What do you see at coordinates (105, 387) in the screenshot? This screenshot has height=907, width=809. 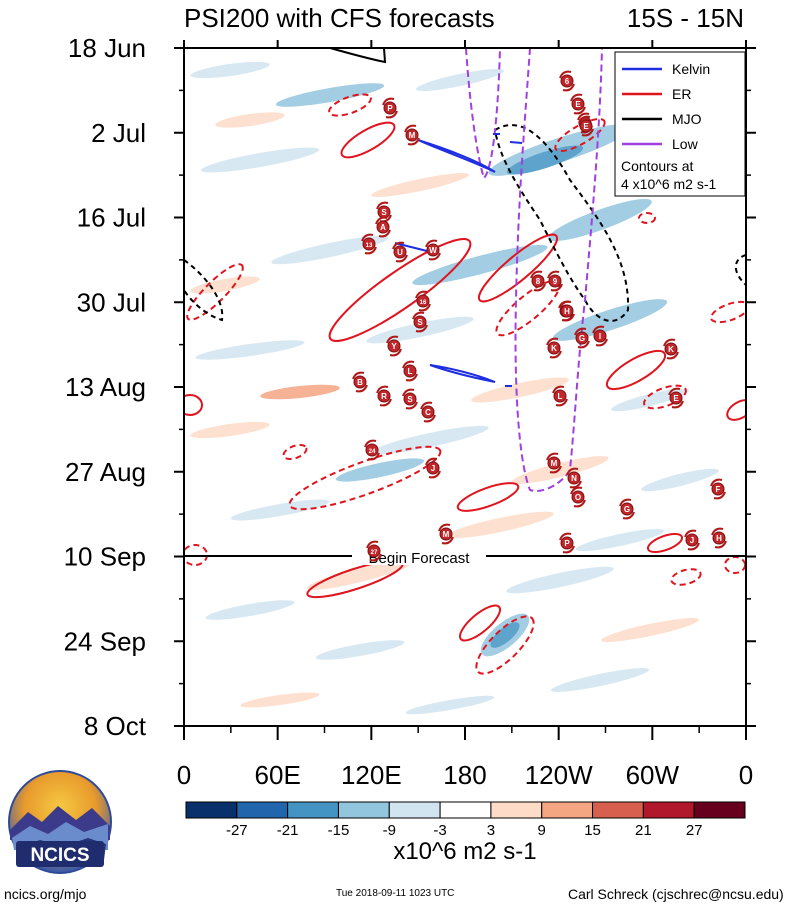 I see `y-tick-label: 13 Aug` at bounding box center [105, 387].